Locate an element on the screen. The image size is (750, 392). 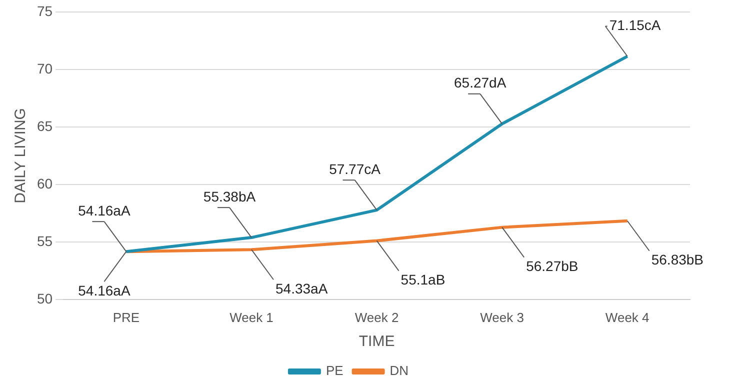
data-label: 65.27dA is located at coordinates (480, 82).